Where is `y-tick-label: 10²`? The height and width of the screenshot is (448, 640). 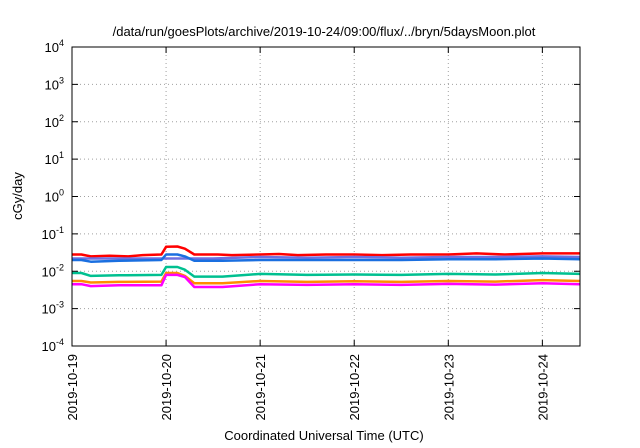
y-tick-label: 10² is located at coordinates (54, 121).